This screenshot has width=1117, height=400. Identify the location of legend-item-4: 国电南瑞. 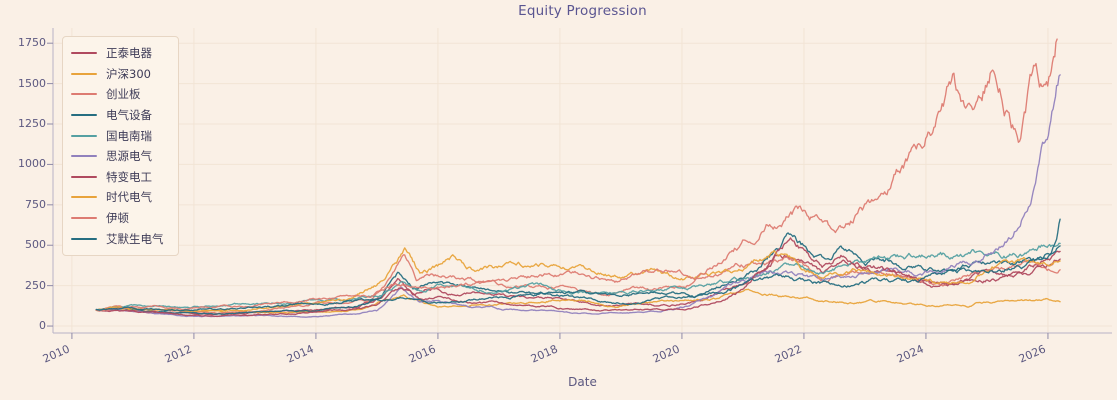
(117, 135).